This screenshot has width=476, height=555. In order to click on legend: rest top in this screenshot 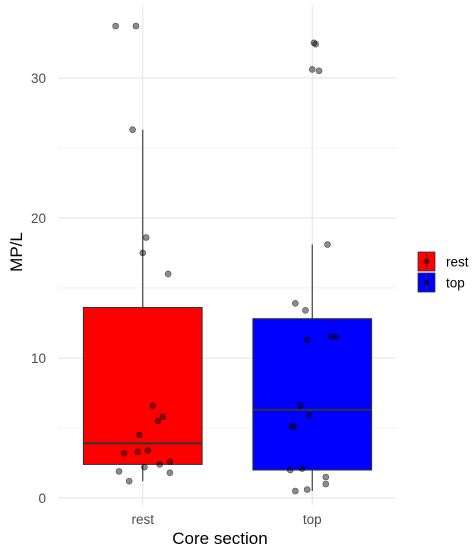, I will do `click(443, 272)`.